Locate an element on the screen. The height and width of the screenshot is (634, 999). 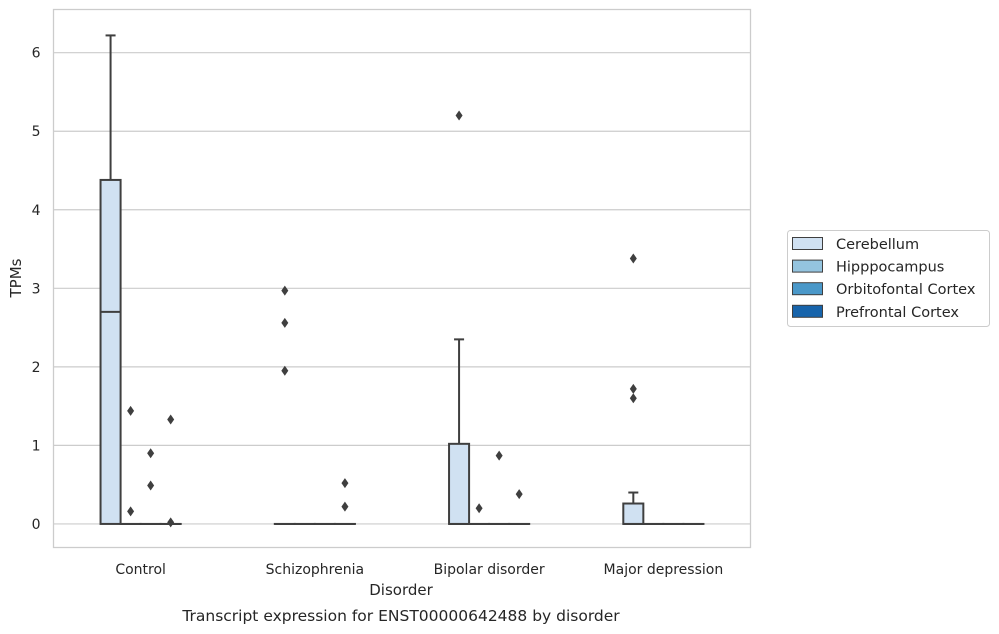
y-tick-label: 0 is located at coordinates (36, 525).